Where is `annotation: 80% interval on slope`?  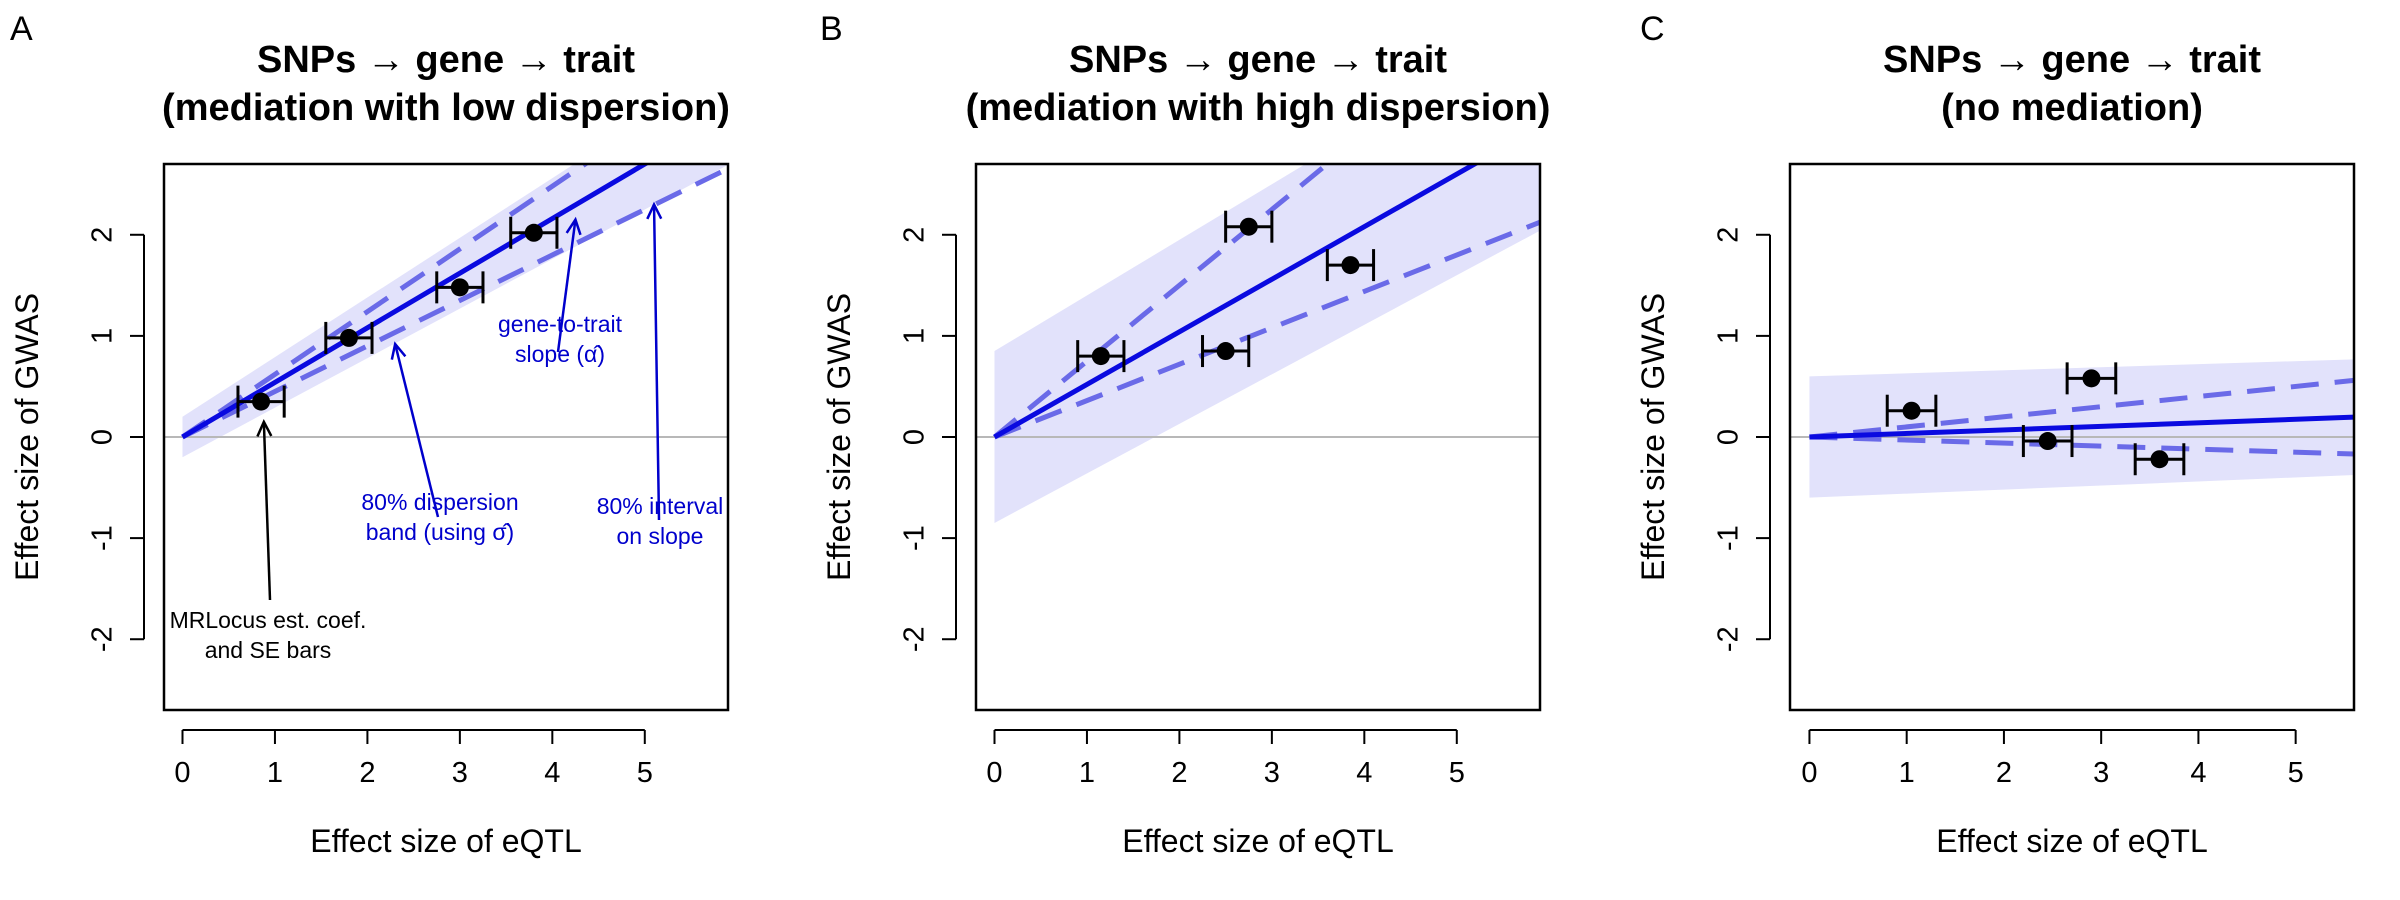 annotation: 80% interval on slope is located at coordinates (660, 375).